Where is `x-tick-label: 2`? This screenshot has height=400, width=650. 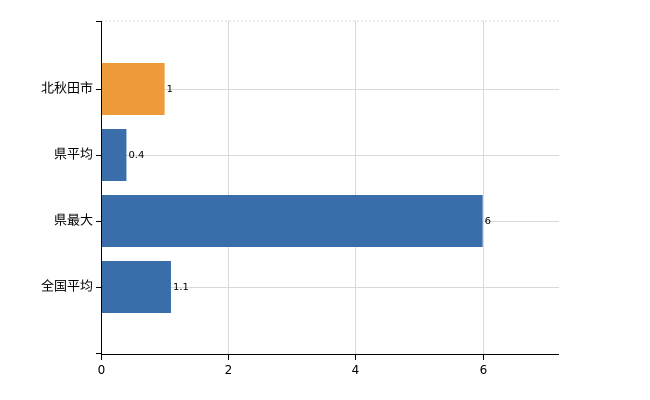 x-tick-label: 2 is located at coordinates (229, 370).